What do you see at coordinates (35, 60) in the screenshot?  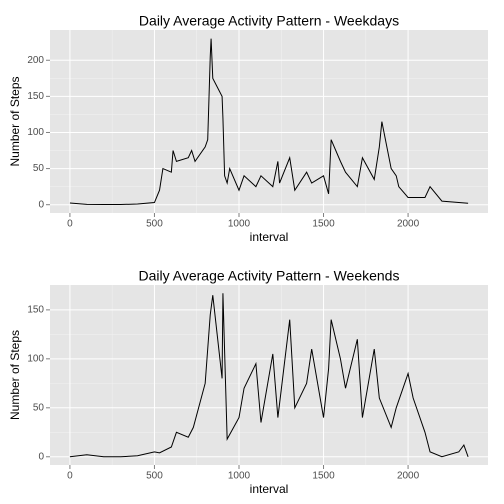 I see `y-tick-label: 200` at bounding box center [35, 60].